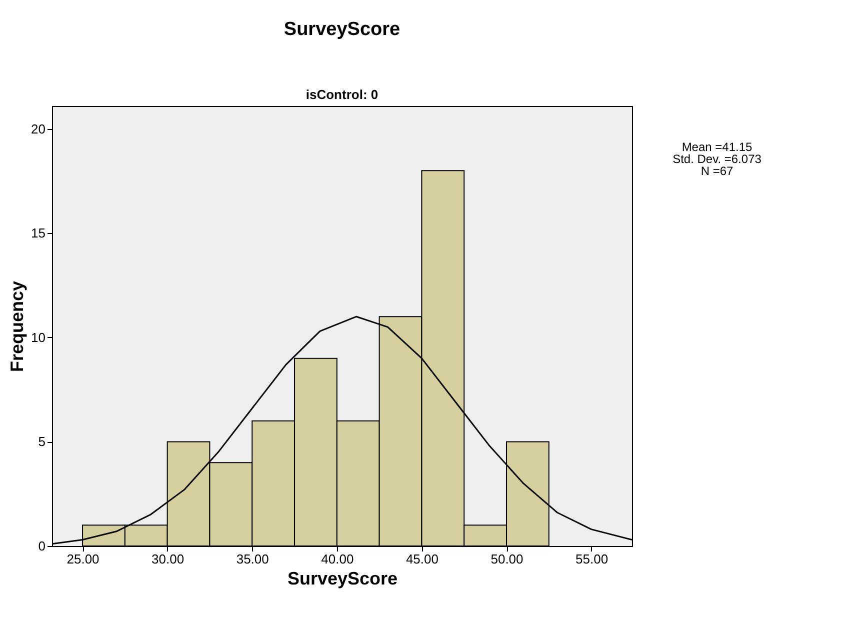 The width and height of the screenshot is (844, 622). What do you see at coordinates (717, 171) in the screenshot?
I see `text: N =67` at bounding box center [717, 171].